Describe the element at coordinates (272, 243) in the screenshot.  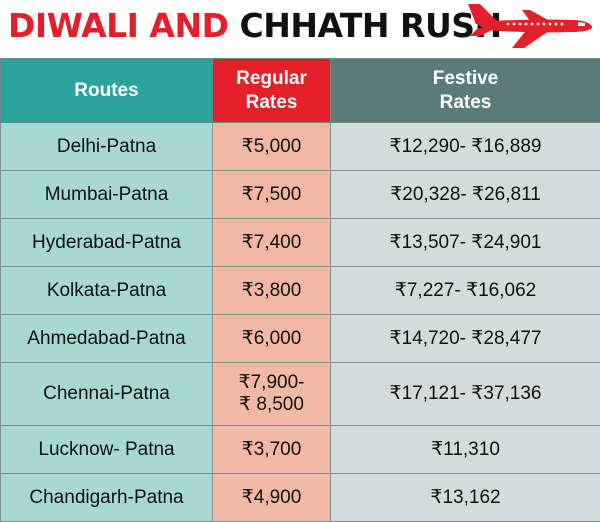
I see `regular-rate-cell: ₹7,400` at that location.